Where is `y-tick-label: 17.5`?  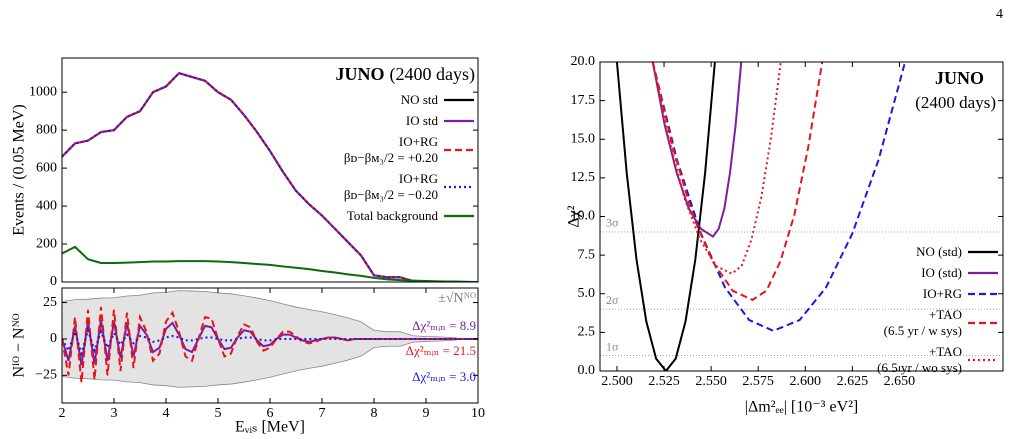
y-tick-label: 17.5 is located at coordinates (583, 100).